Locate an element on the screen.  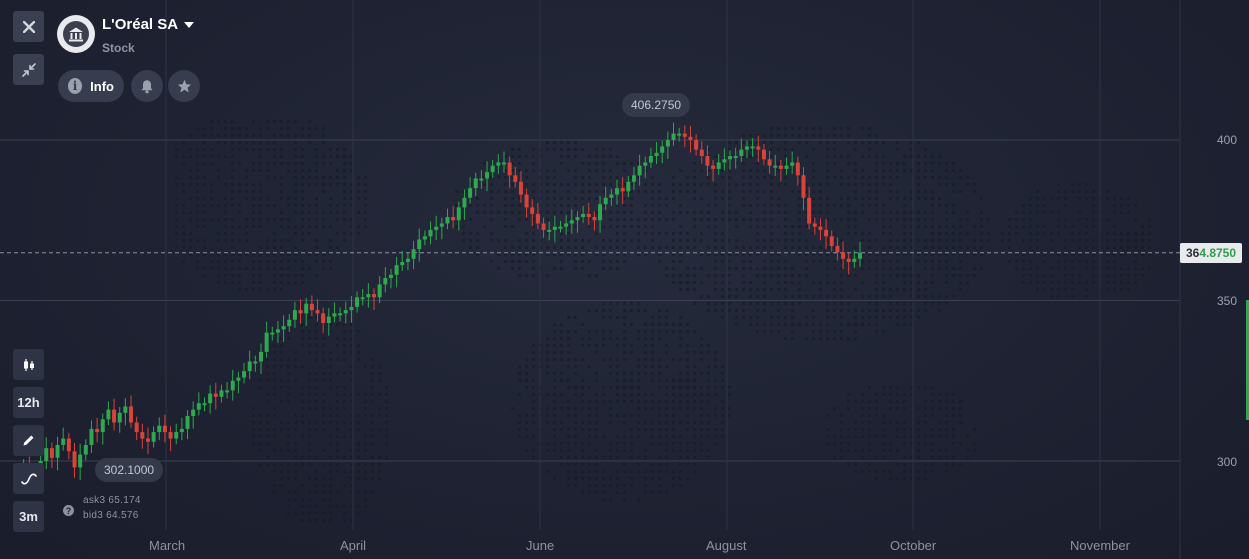
alerts-button is located at coordinates (147, 86).